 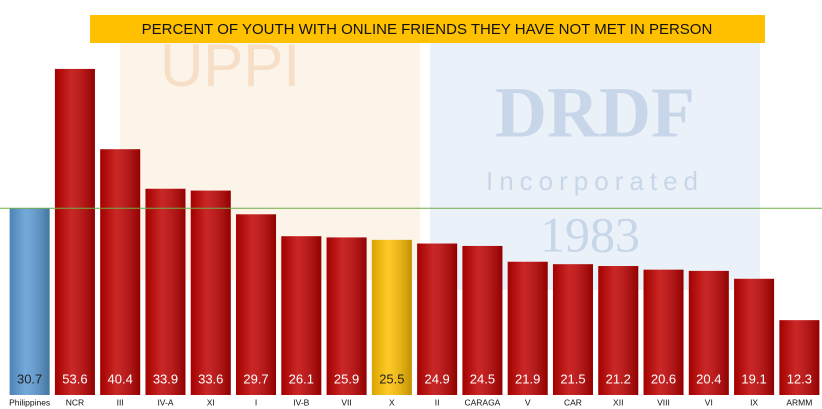 I want to click on x-tick-label: I, so click(x=256, y=402).